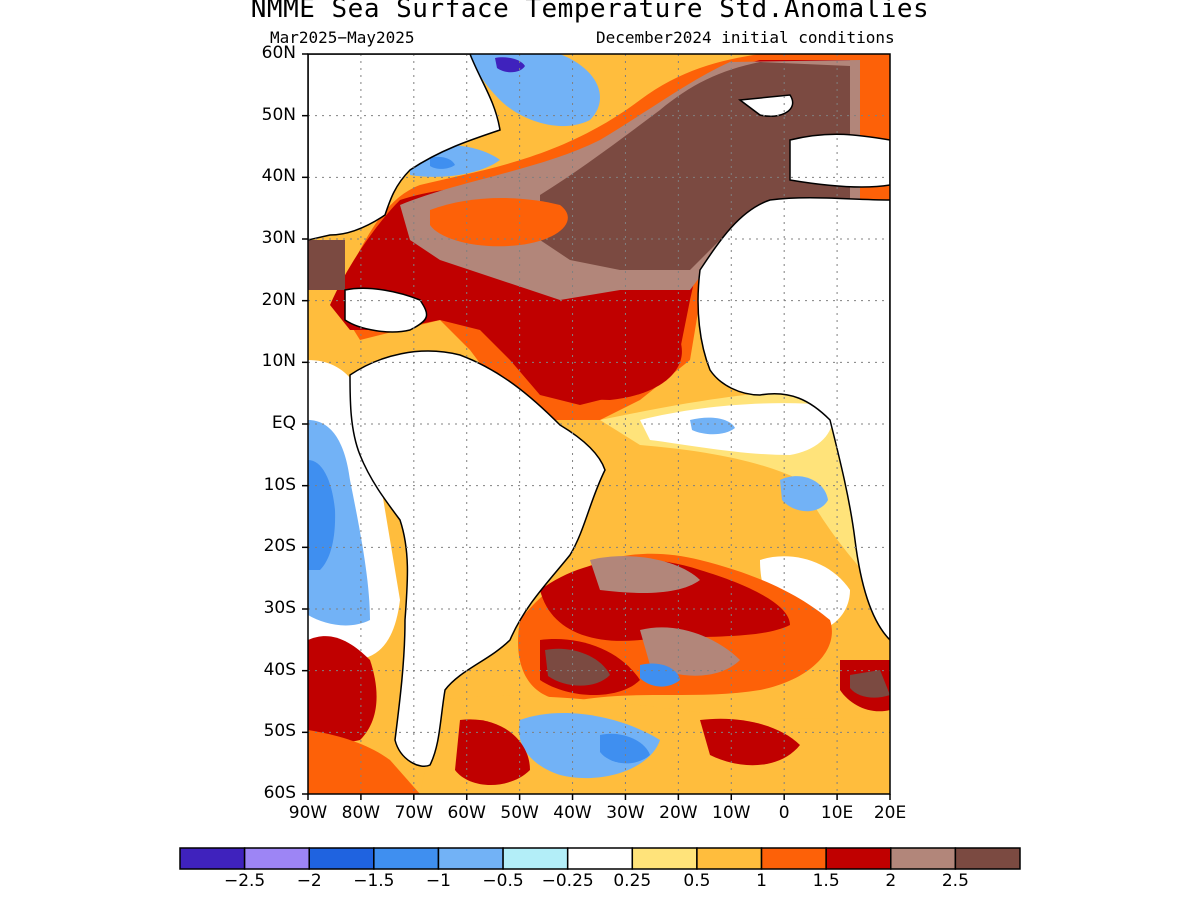  Describe the element at coordinates (342, 37) in the screenshot. I see `forecast-period: Mar2025−May2025` at that location.